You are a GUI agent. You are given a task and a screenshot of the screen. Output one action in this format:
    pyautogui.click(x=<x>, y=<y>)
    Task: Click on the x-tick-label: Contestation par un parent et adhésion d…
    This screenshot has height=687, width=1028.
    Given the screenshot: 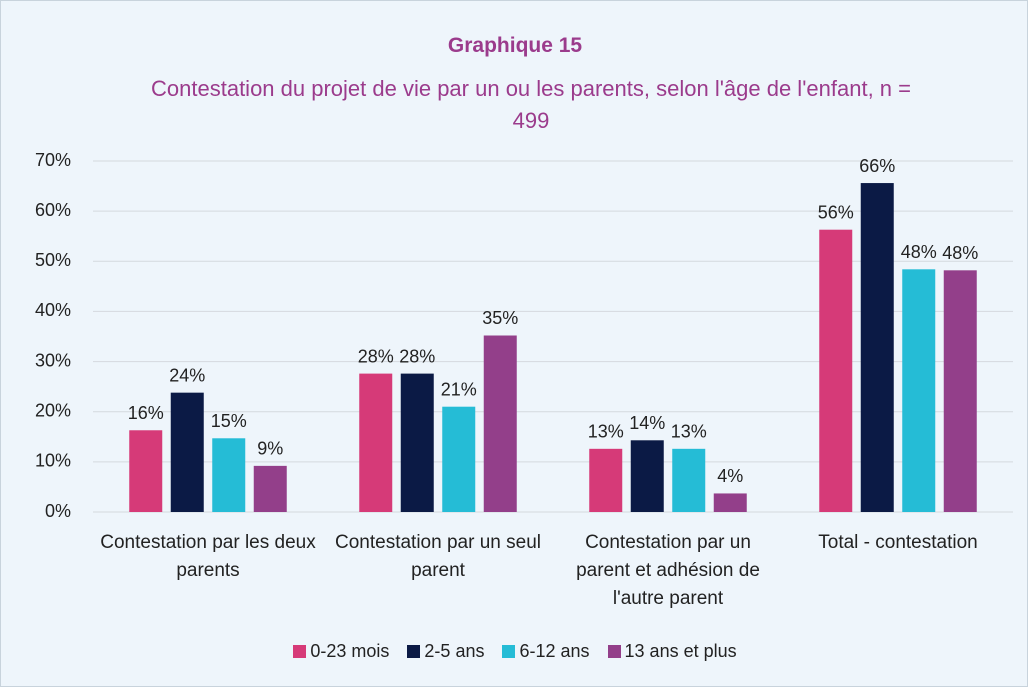 What is the action you would take?
    pyautogui.click(x=668, y=570)
    